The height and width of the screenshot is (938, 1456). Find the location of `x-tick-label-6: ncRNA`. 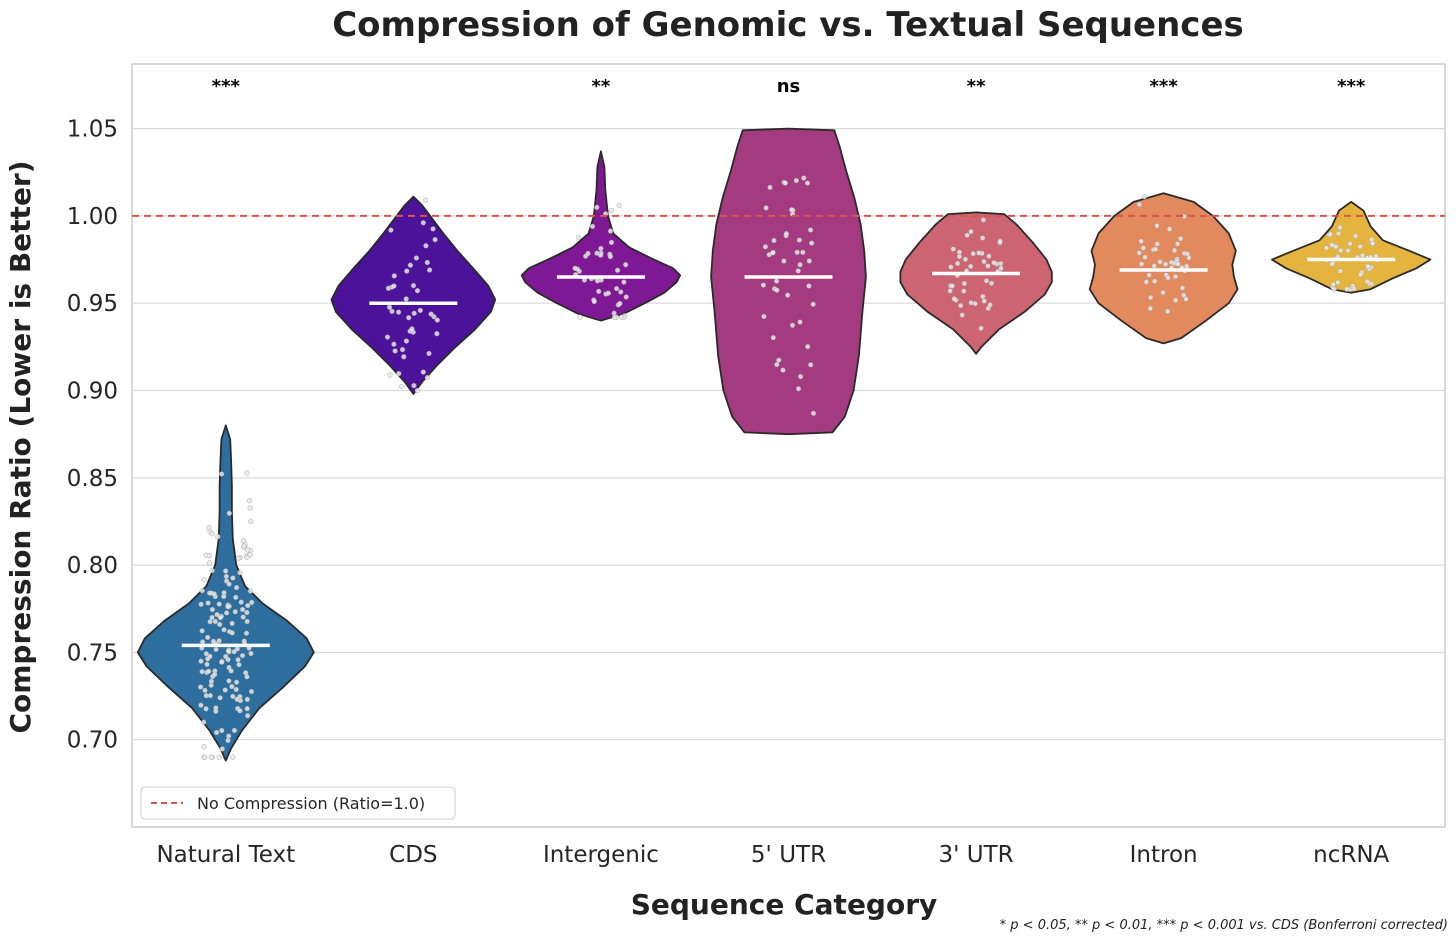

x-tick-label-6: ncRNA is located at coordinates (1351, 855).